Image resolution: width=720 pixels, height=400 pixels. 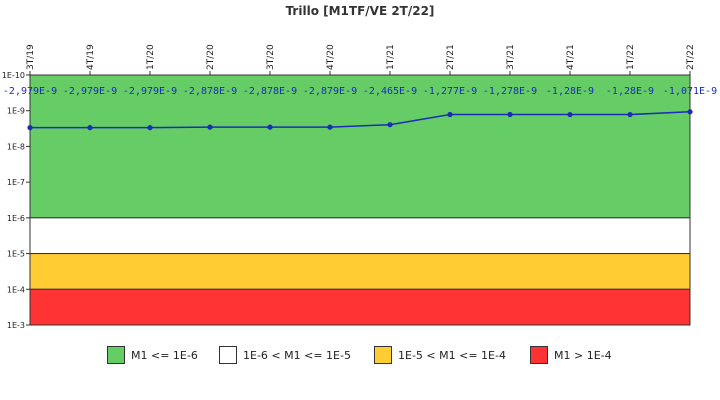 I want to click on x-tick-label: 1T/20, so click(x=151, y=57).